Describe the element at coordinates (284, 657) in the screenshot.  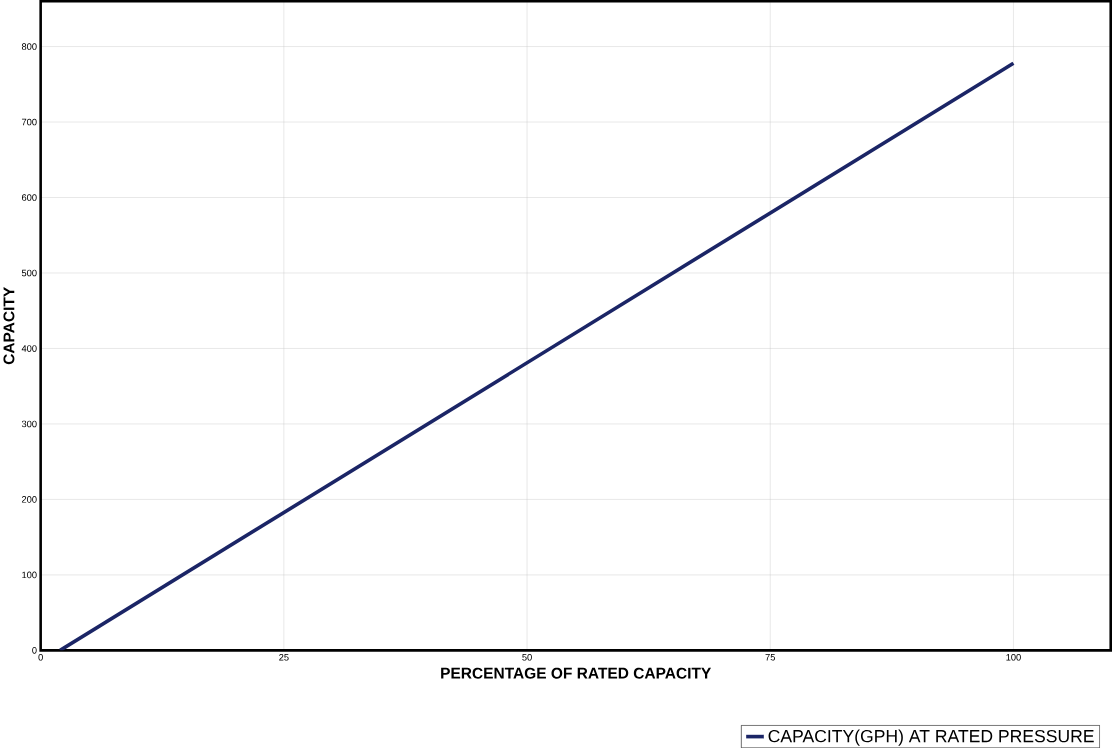
I see `x-tick-label: 25` at that location.